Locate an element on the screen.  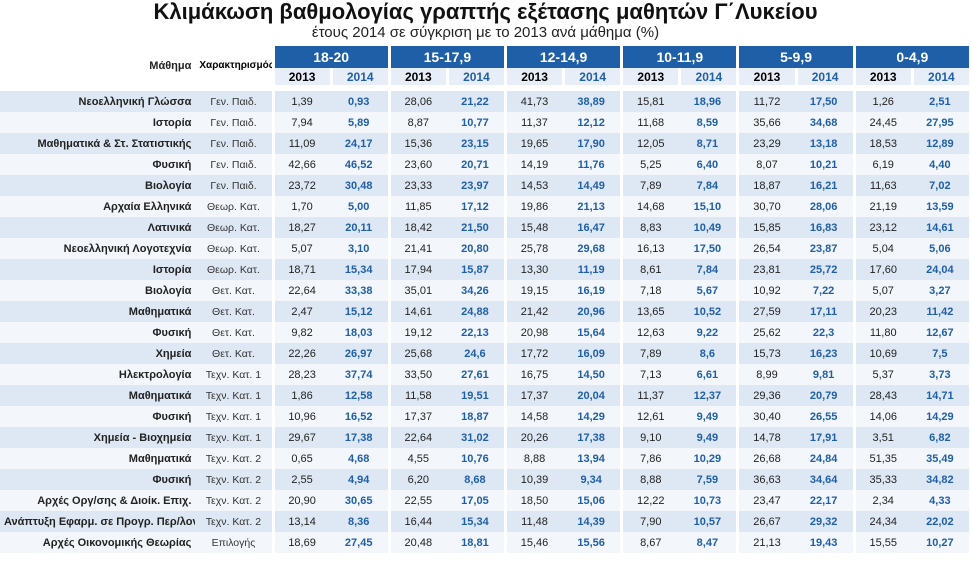
subject: Αρχές Οικονομικής Θεωρίας is located at coordinates (98, 542).